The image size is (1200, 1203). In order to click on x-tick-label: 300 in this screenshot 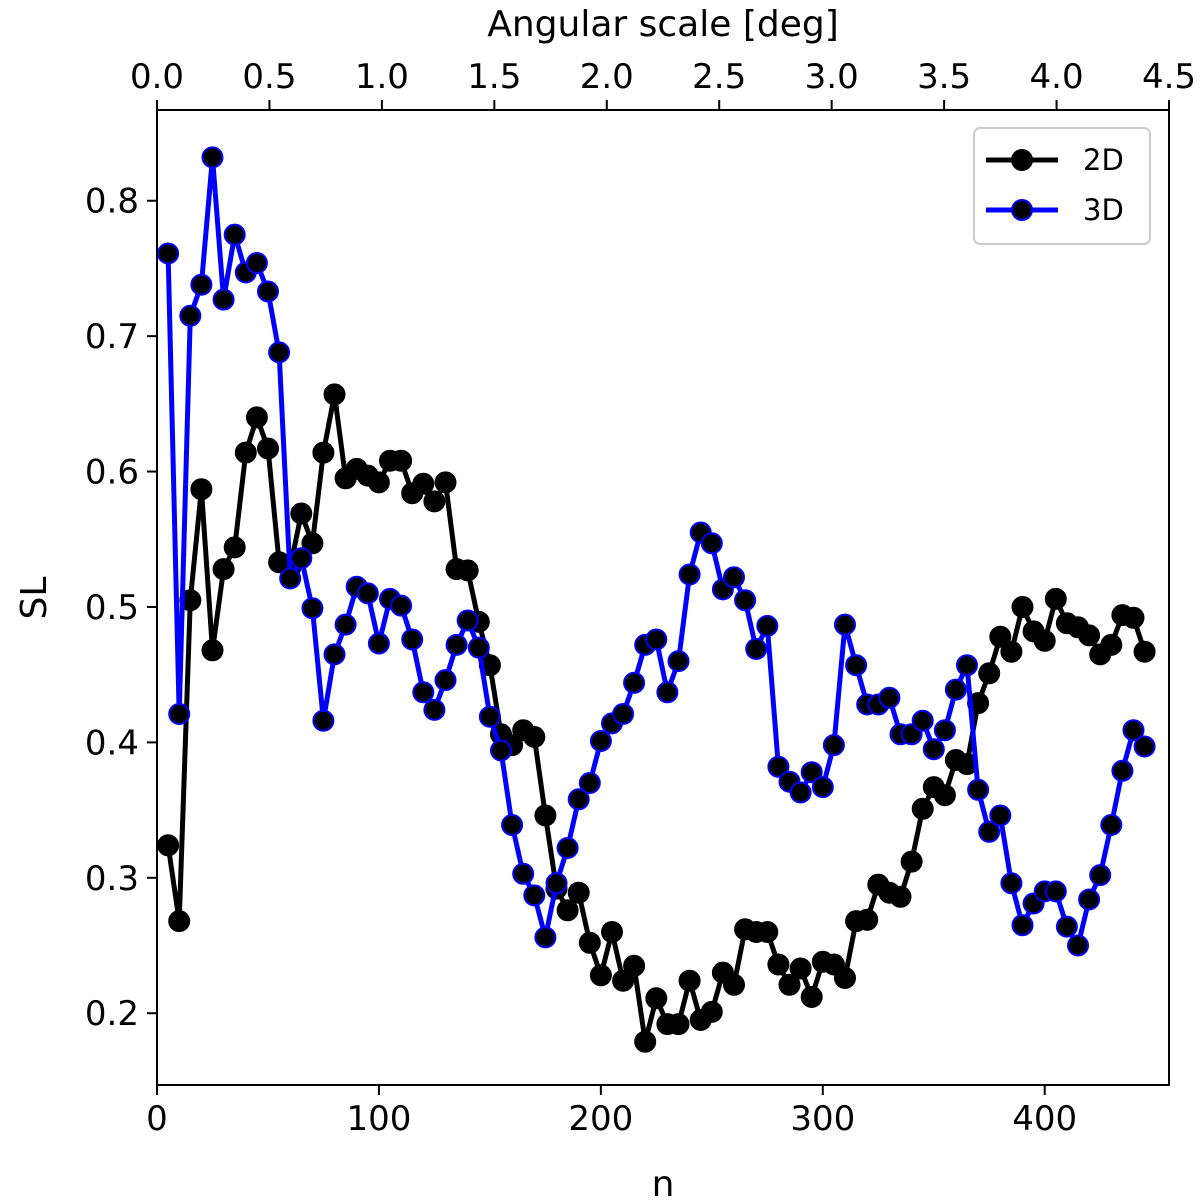, I will do `click(822, 1119)`.